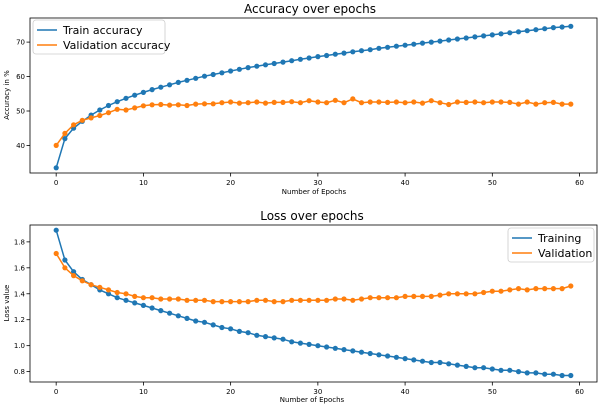 Image resolution: width=600 pixels, height=409 pixels. Describe the element at coordinates (317, 183) in the screenshot. I see `accuracy-xtick-label: 30` at that location.